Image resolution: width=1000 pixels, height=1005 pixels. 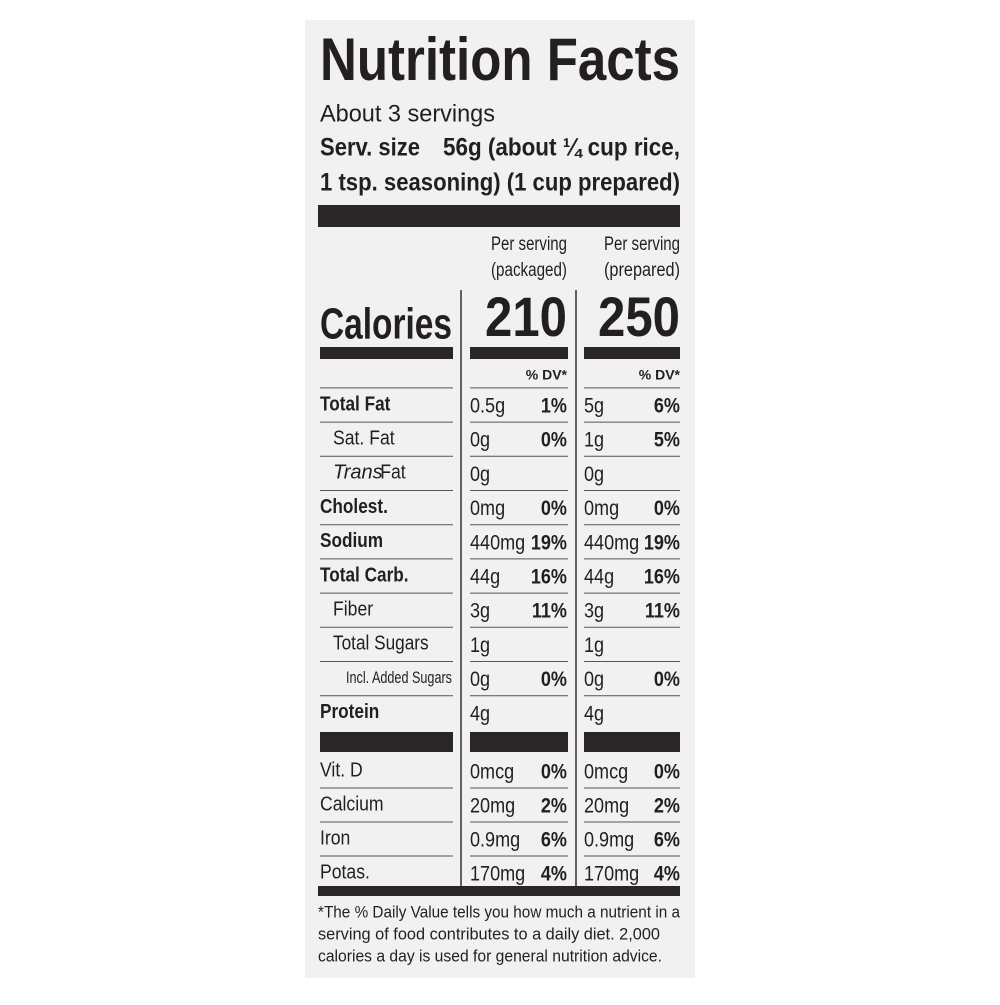 What do you see at coordinates (381, 644) in the screenshot?
I see `nutrient-name: Total Sugars` at bounding box center [381, 644].